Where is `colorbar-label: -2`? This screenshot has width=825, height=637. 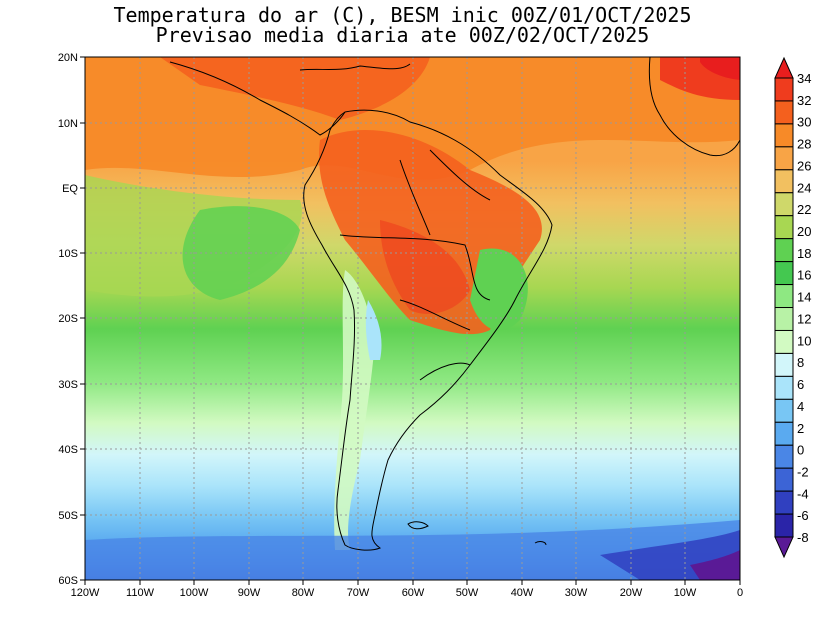 colorbar-label: -2 is located at coordinates (803, 471).